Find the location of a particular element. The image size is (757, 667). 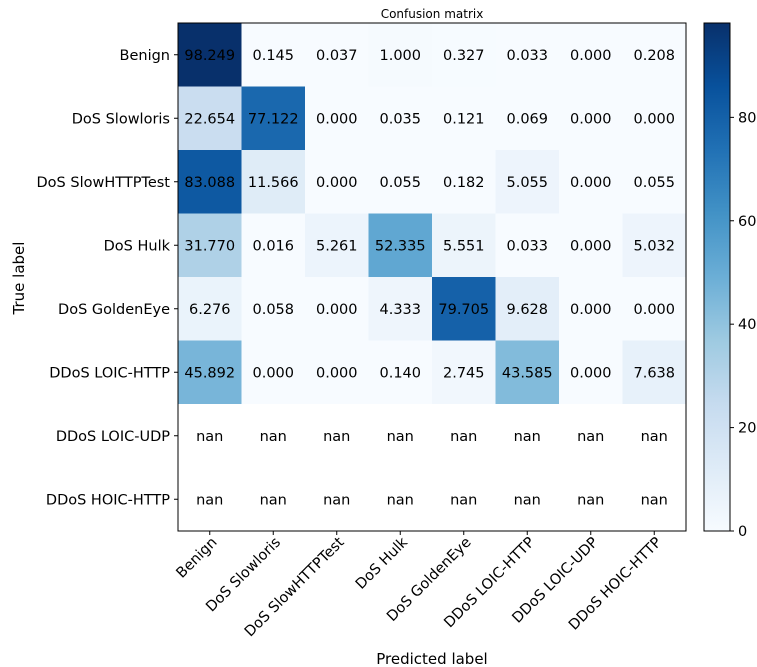

cell-value-label: 77.122 is located at coordinates (273, 119).